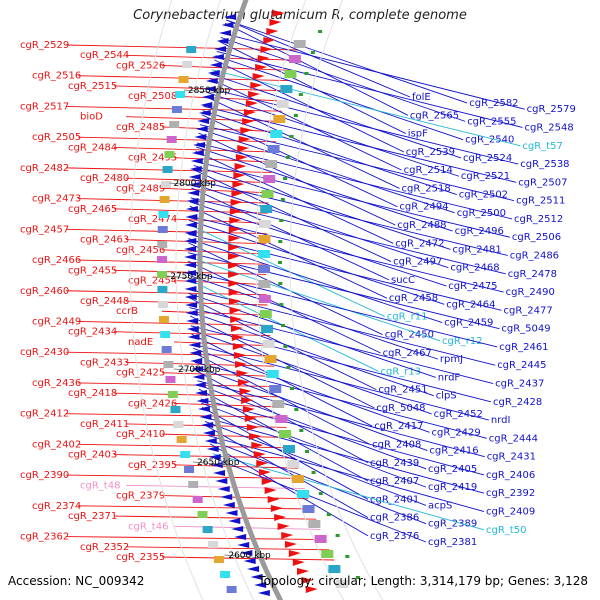 The height and width of the screenshot is (600, 600). What do you see at coordinates (452, 542) in the screenshot?
I see `gene-label-right: cgR_2381` at bounding box center [452, 542].